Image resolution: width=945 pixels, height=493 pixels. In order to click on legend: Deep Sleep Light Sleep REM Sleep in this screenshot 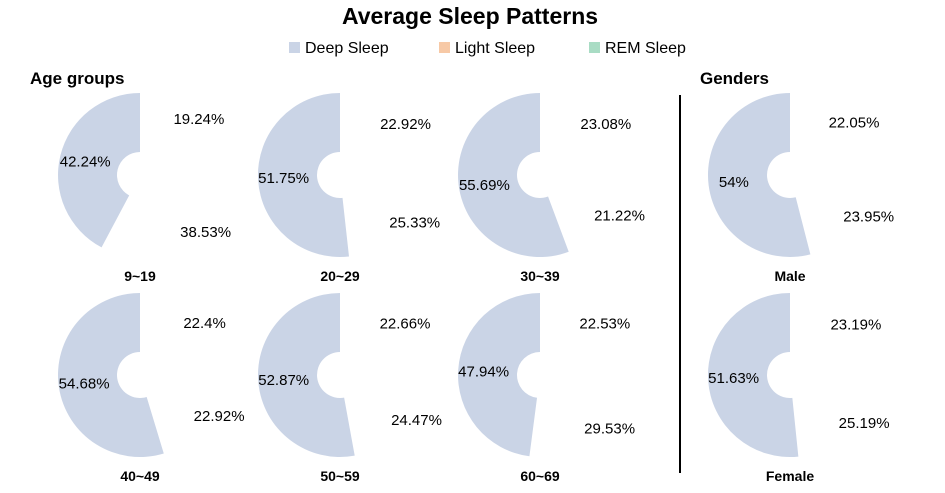, I will do `click(487, 48)`.